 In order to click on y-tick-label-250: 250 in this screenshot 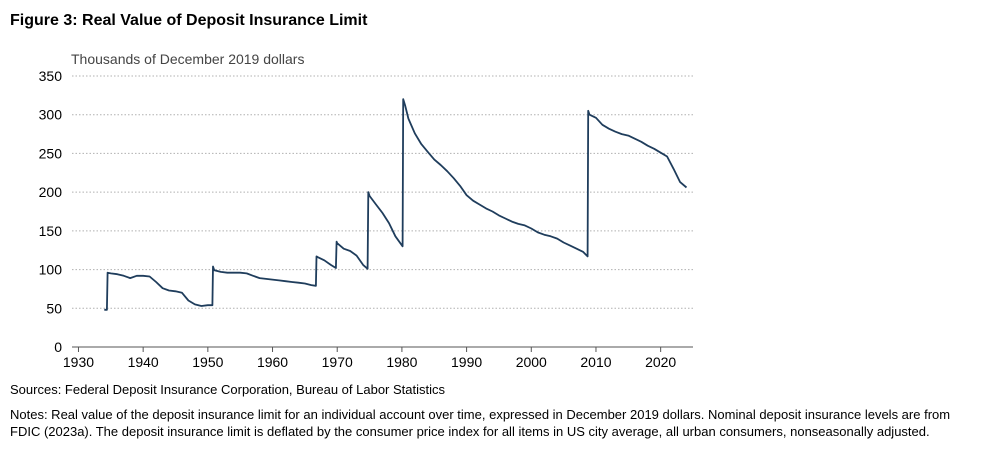, I will do `click(51, 153)`.